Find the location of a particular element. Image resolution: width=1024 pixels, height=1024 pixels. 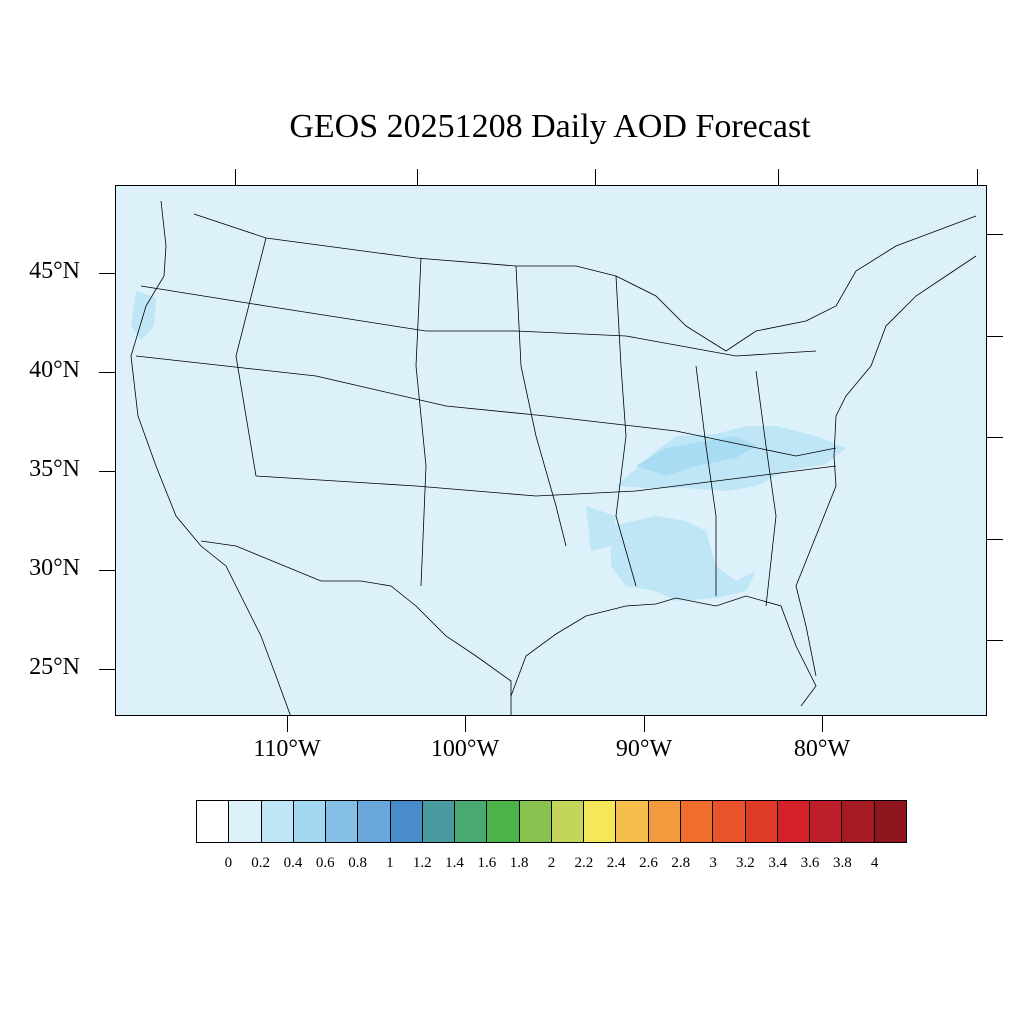

lon-label-90w: 90°W is located at coordinates (644, 749).